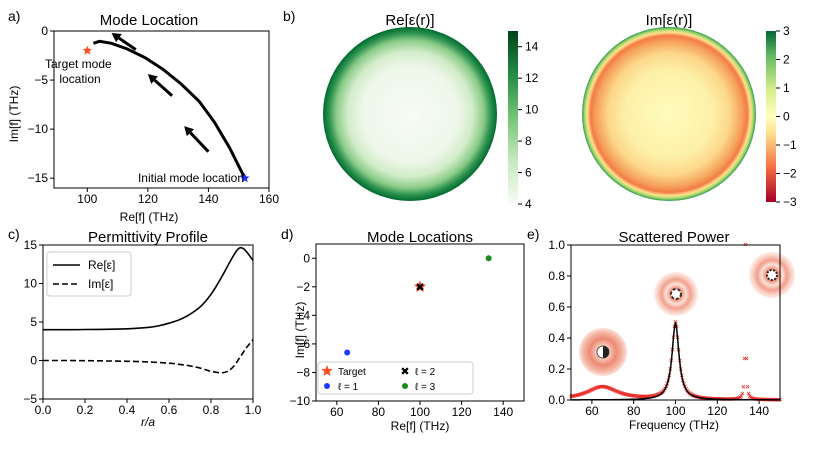 The height and width of the screenshot is (451, 830). Describe the element at coordinates (674, 237) in the screenshot. I see `panel-e-title: Scattered Power` at that location.